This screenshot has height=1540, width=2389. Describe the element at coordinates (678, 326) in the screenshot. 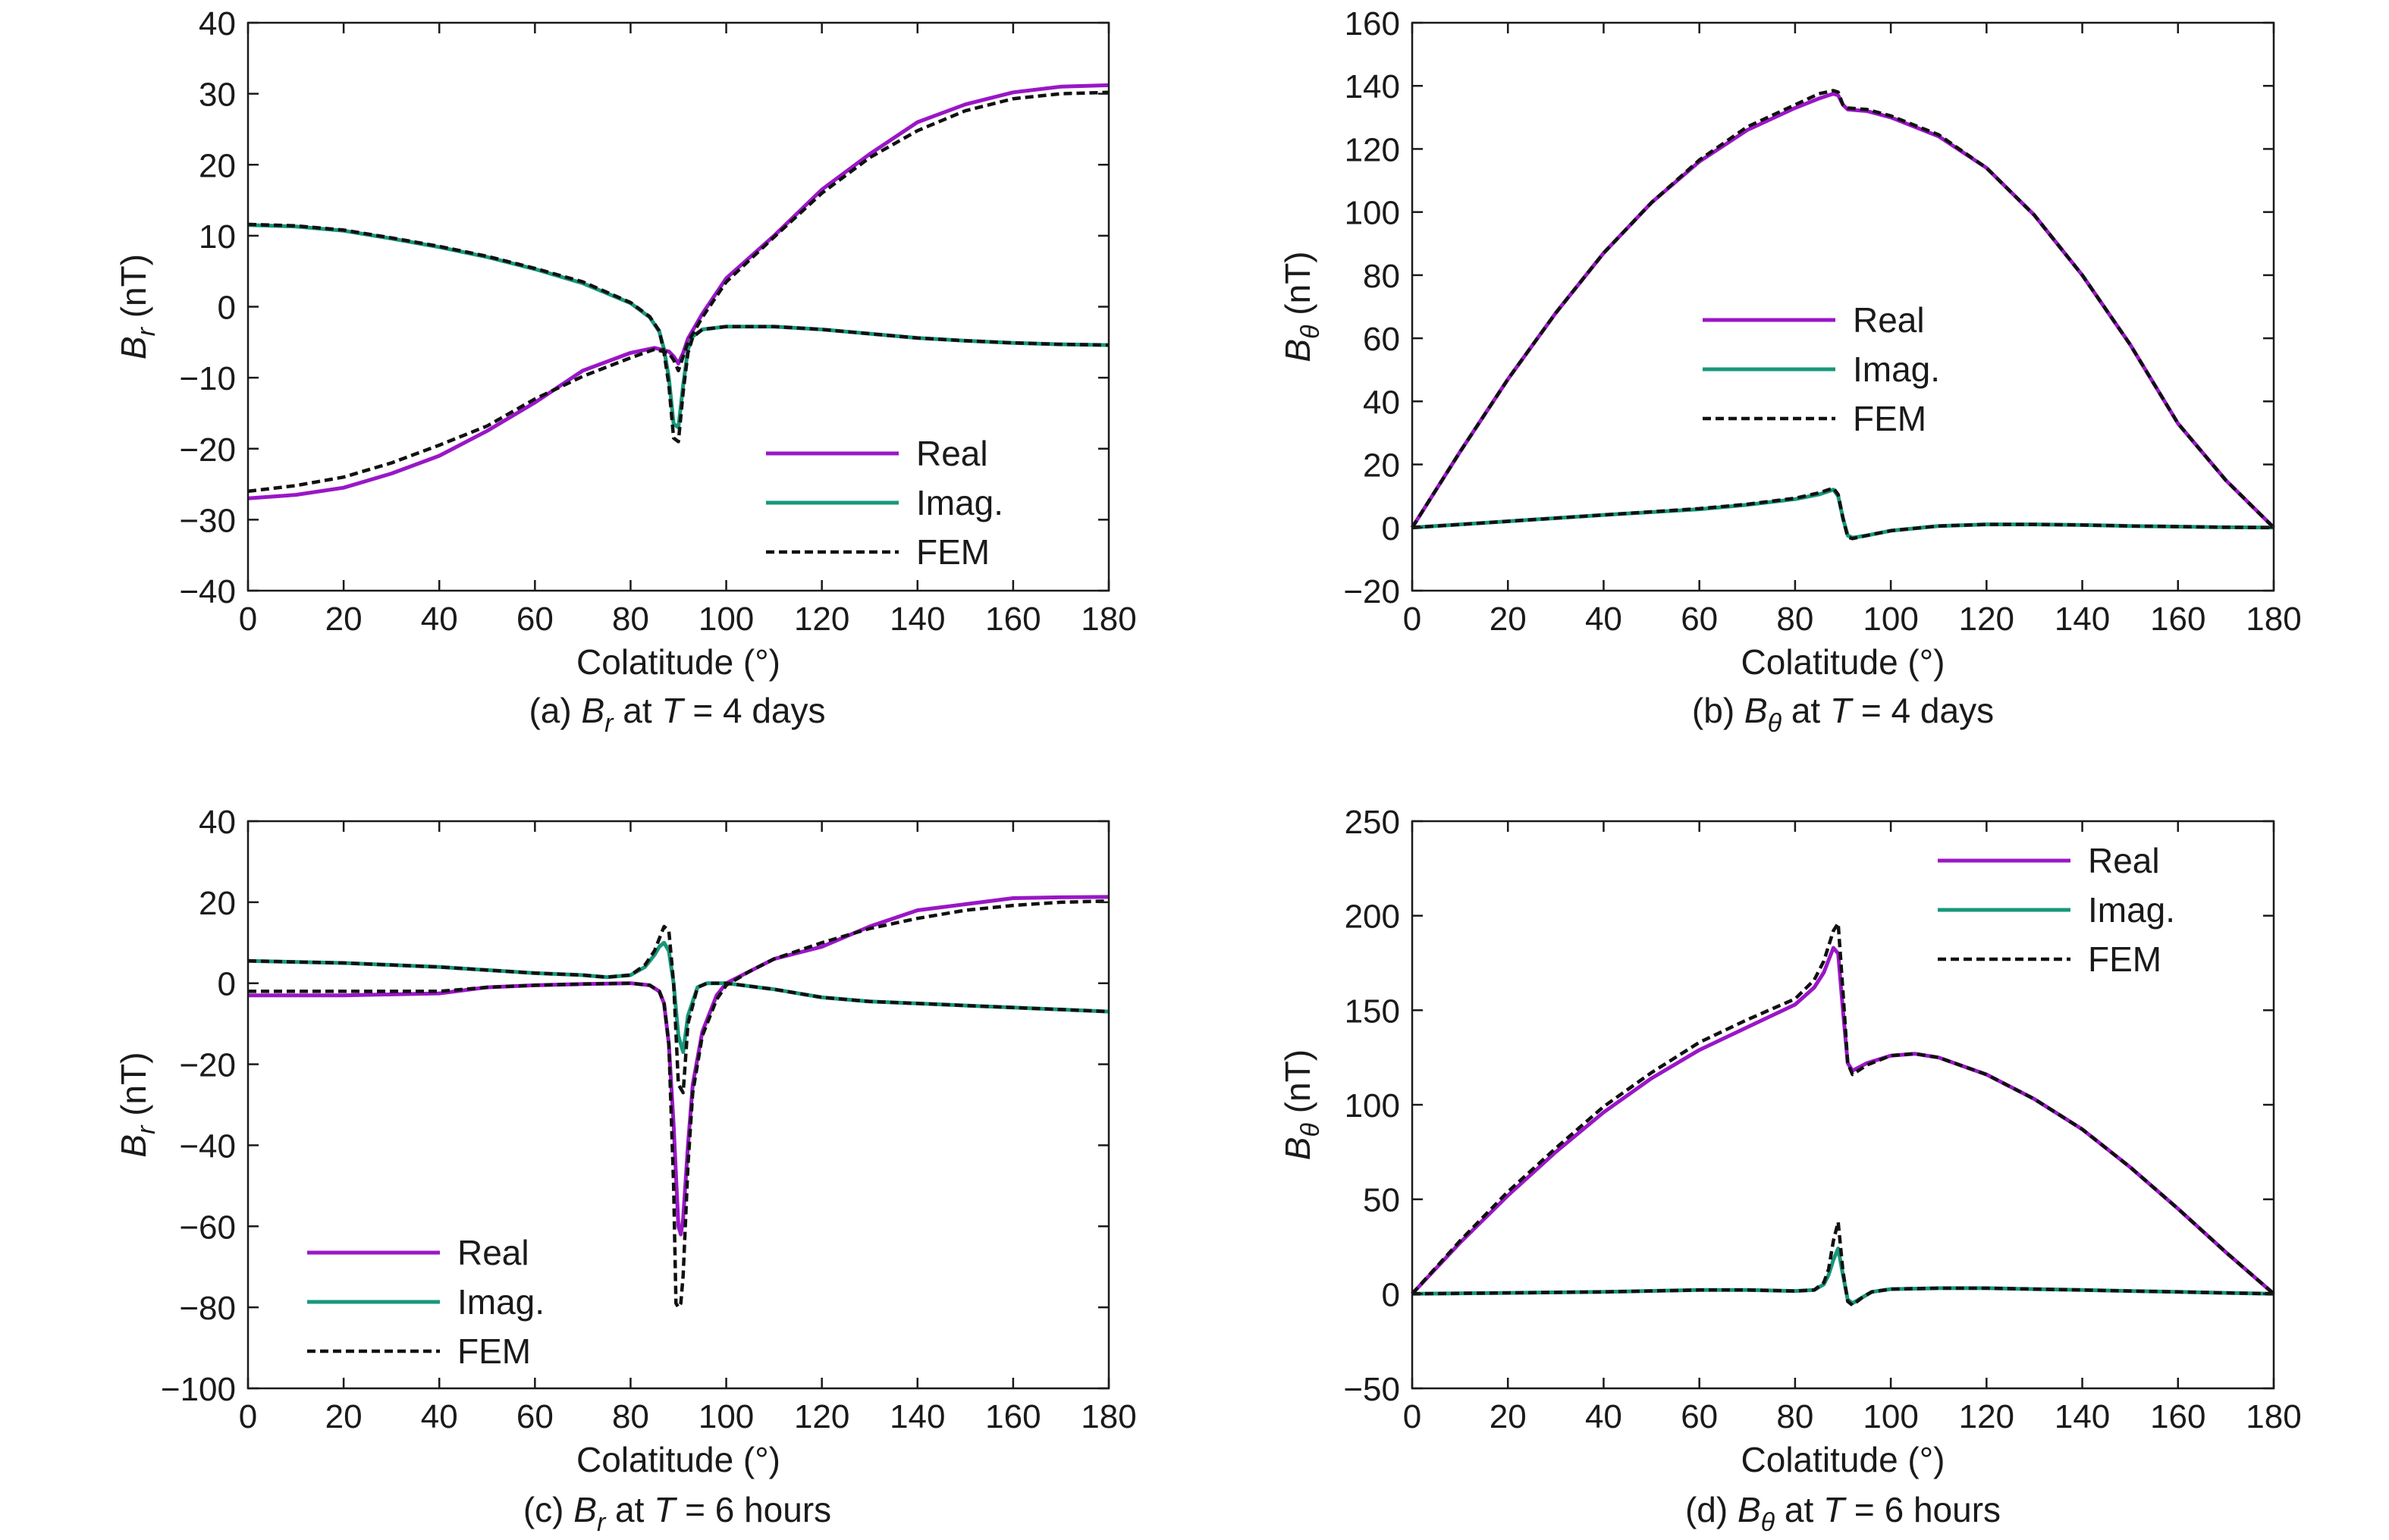

I see `series-line-imag` at that location.